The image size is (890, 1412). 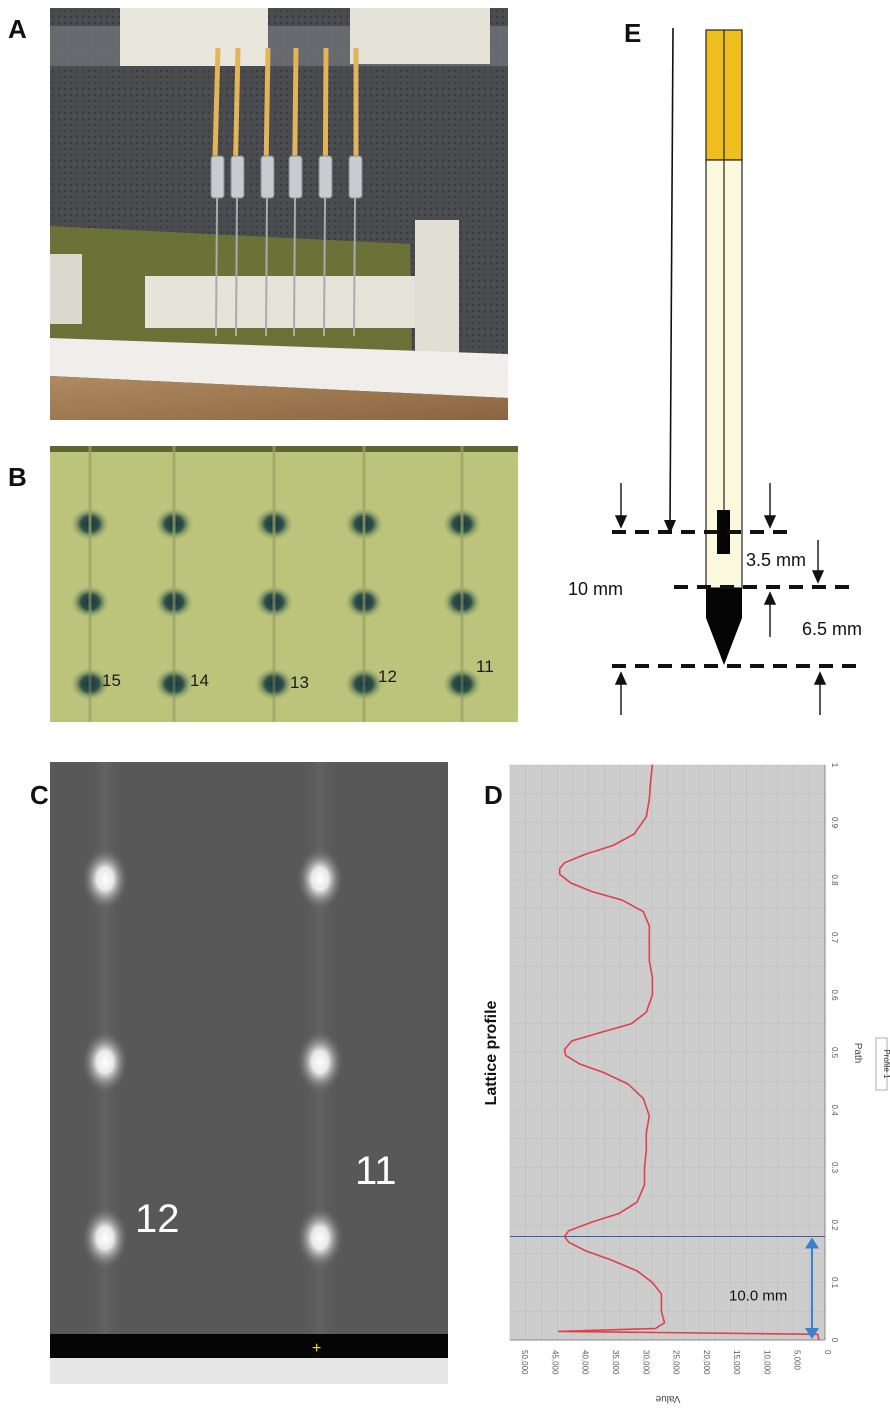 What do you see at coordinates (17, 477) in the screenshot?
I see `panel-label-b: B` at bounding box center [17, 477].